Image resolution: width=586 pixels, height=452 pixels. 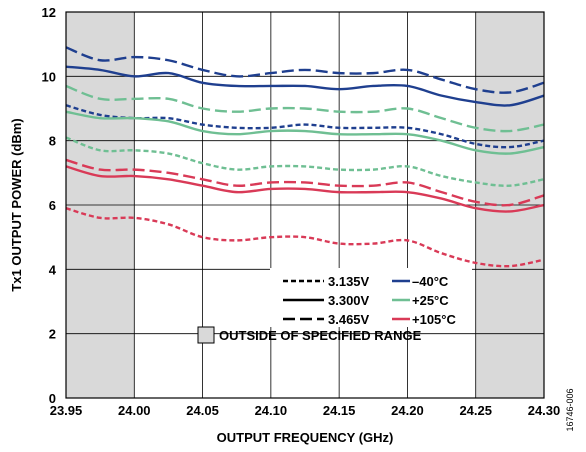 What do you see at coordinates (349, 281) in the screenshot?
I see `legend-label-3-135v: 3.135V` at bounding box center [349, 281].